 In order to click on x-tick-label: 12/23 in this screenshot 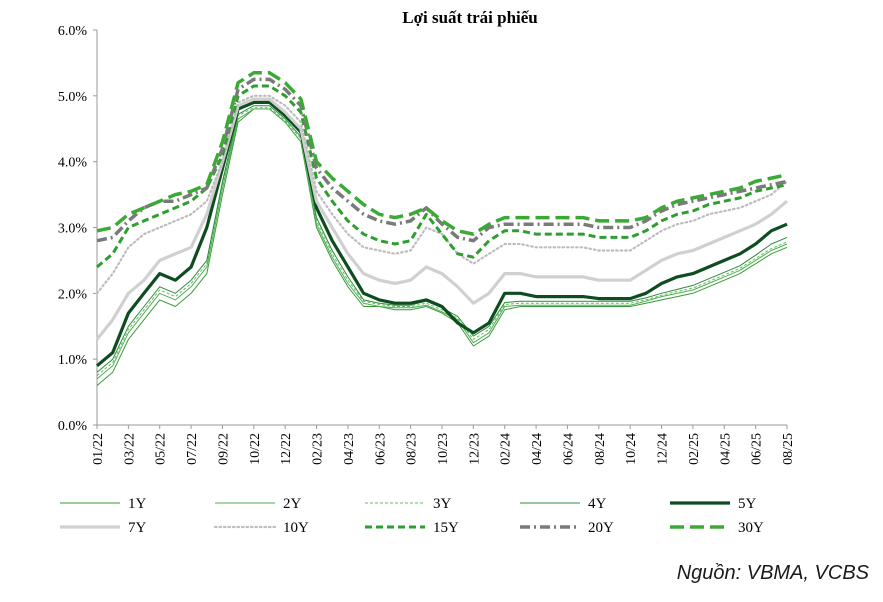, I will do `click(474, 449)`.